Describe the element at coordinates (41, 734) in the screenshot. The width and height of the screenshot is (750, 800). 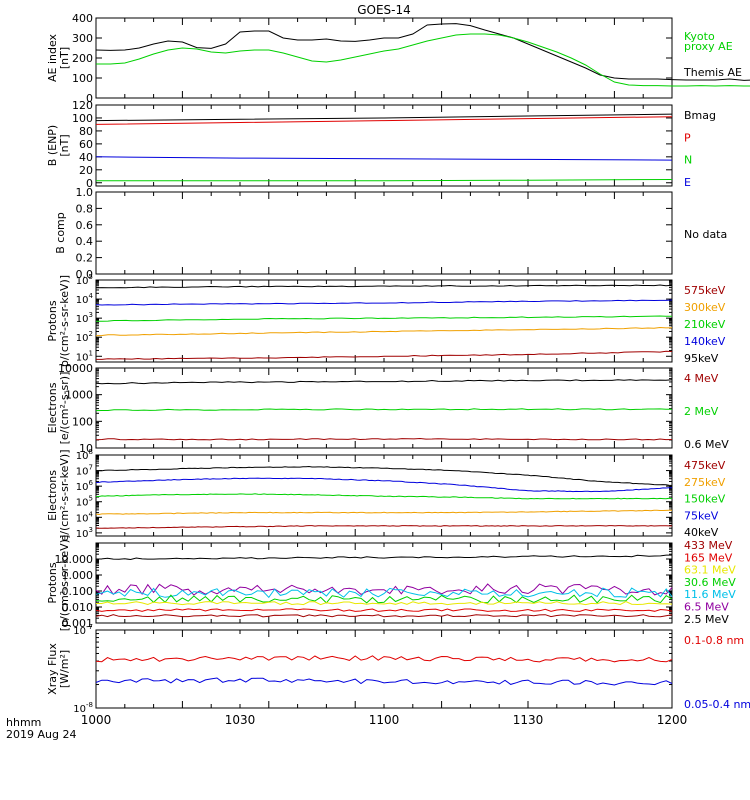
I see `time-axis-label-date: 2019 Aug 24` at that location.